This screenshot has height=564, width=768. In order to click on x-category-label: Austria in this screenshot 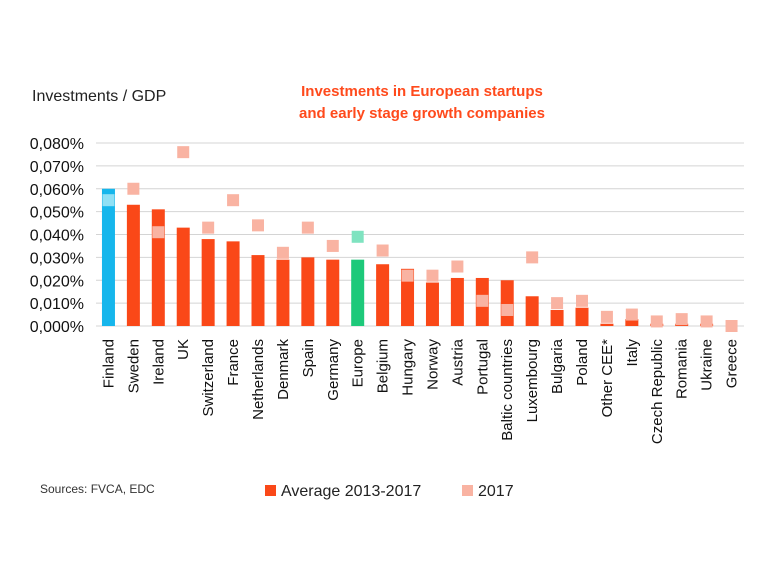, I will do `click(457, 361)`.